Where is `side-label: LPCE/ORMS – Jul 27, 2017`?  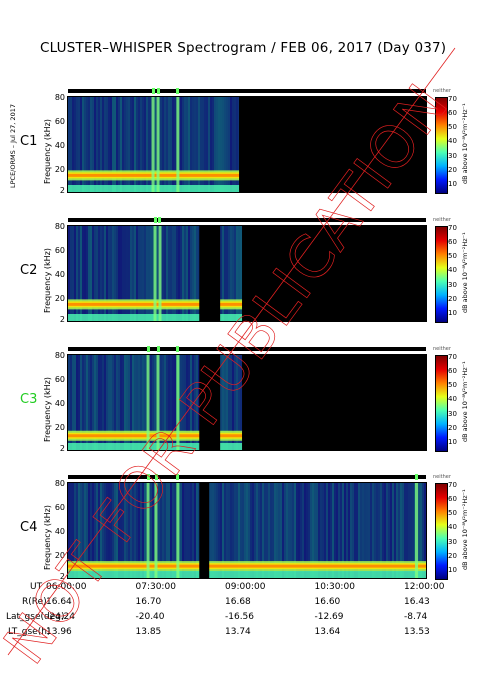 side-label: LPCE/ORMS – Jul 27, 2017 is located at coordinates (13, 146).